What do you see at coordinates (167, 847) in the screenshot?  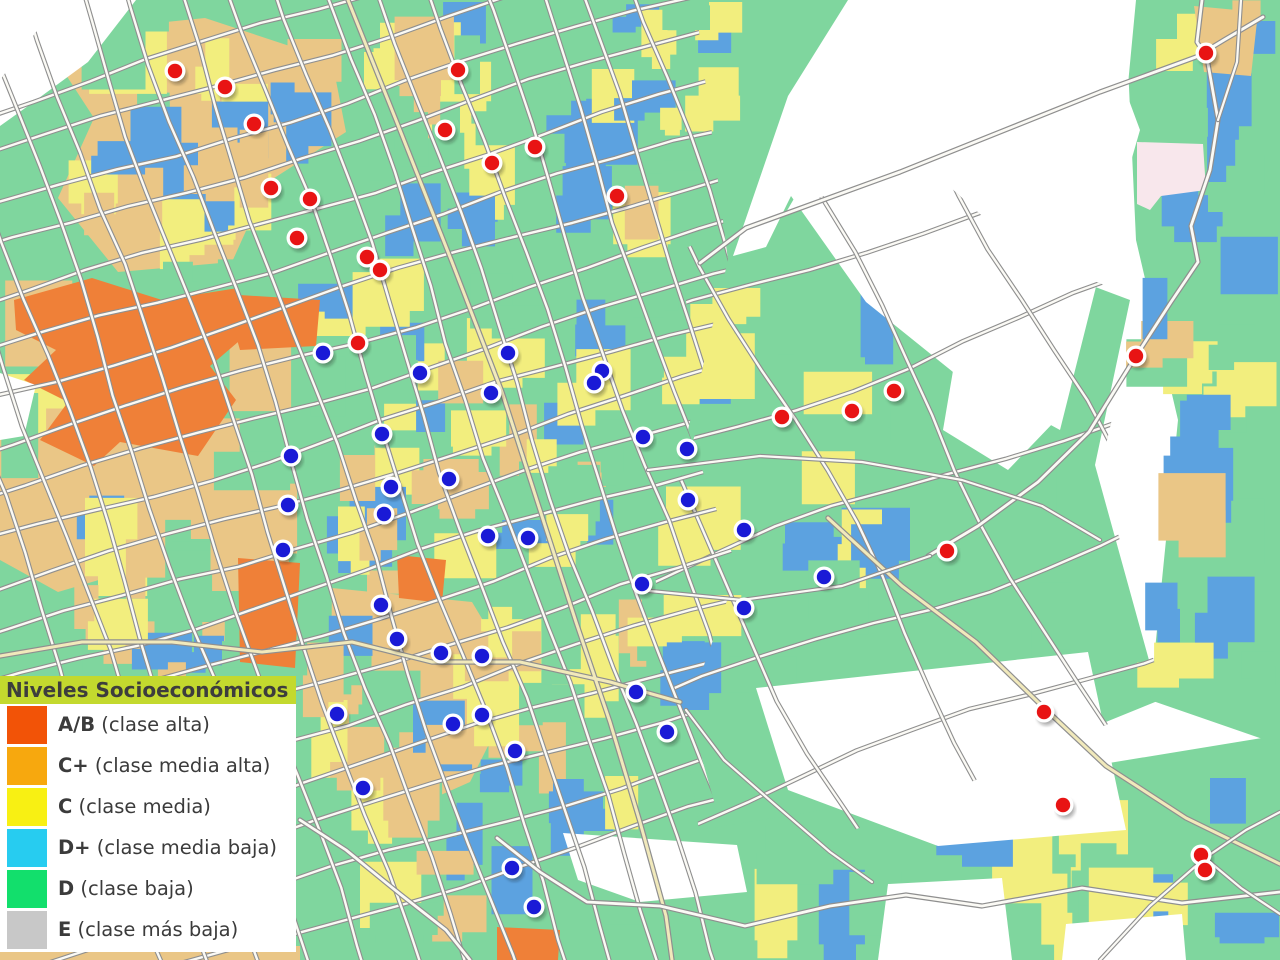 I see `legend-label-d-plus: D+ (clase media baja)` at bounding box center [167, 847].